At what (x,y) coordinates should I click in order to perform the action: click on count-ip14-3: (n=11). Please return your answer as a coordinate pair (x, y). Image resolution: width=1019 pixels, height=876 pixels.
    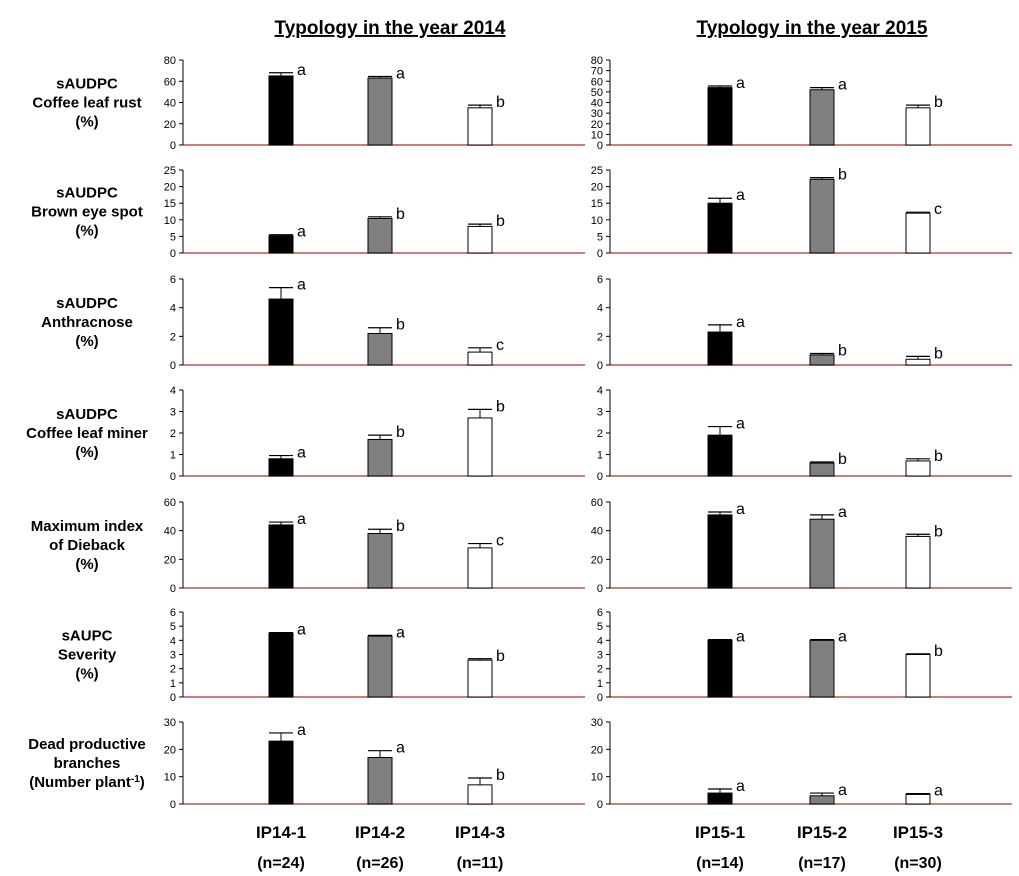
    Looking at the image, I should click on (480, 863).